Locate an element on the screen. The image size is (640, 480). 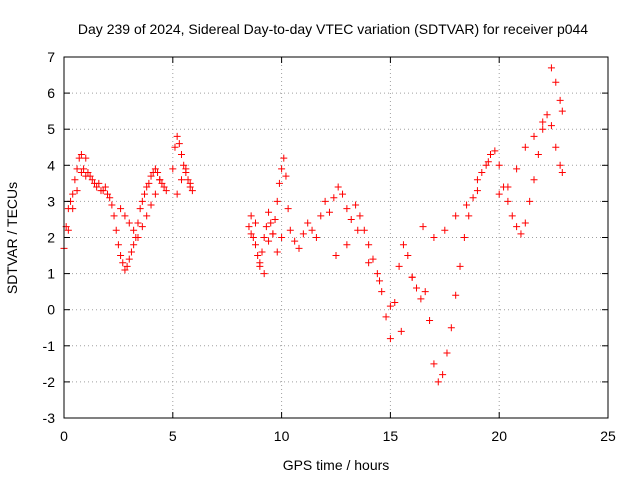
y-tick-label: 3 is located at coordinates (51, 201).